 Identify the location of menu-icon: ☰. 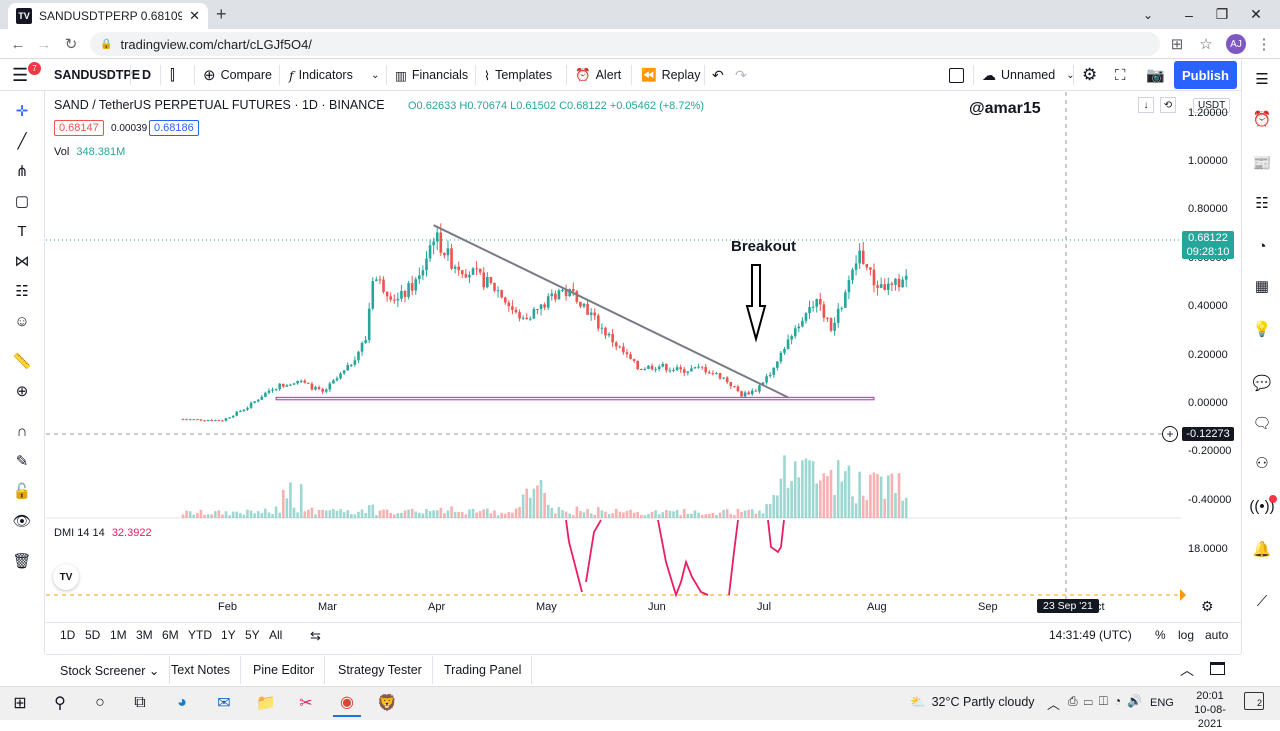
(20, 74).